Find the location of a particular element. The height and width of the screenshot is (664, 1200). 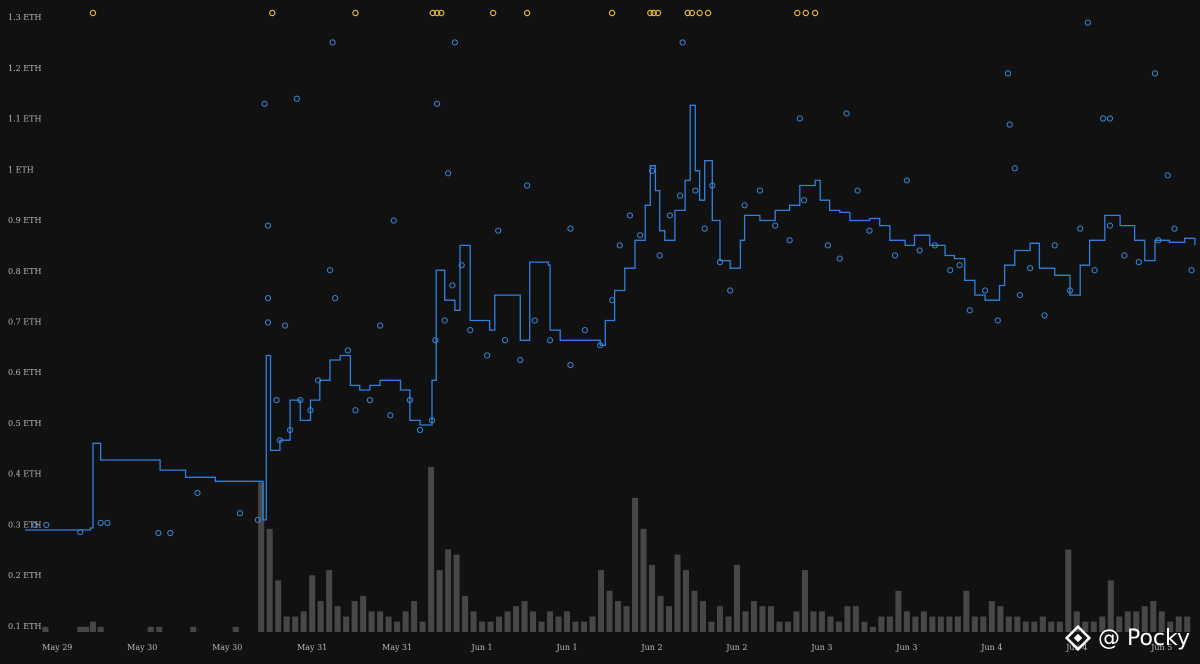

x-tick-label: May 29 is located at coordinates (57, 647).